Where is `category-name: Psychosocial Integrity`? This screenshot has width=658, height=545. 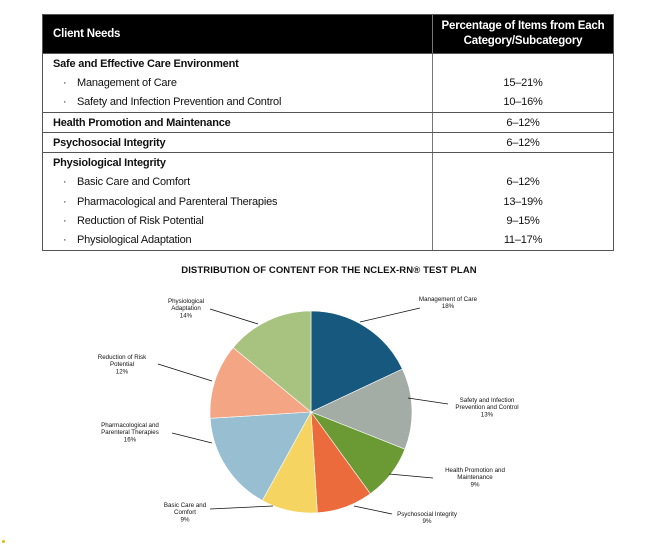 category-name: Psychosocial Integrity is located at coordinates (109, 142).